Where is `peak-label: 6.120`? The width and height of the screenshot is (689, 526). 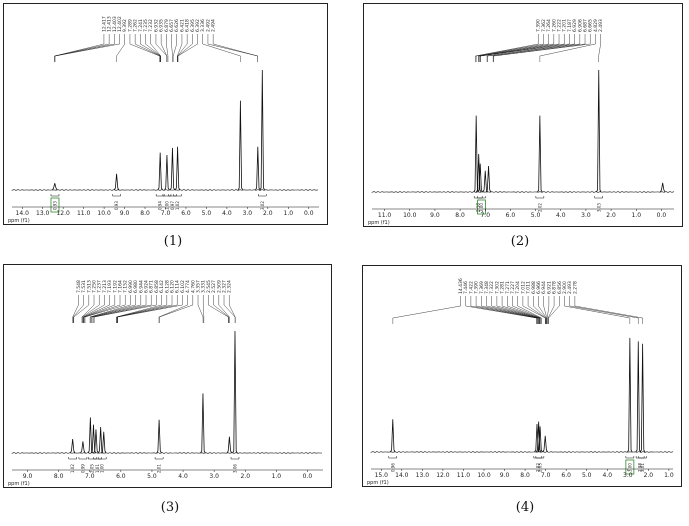
peak-label: 6.120 is located at coordinates (173, 286).